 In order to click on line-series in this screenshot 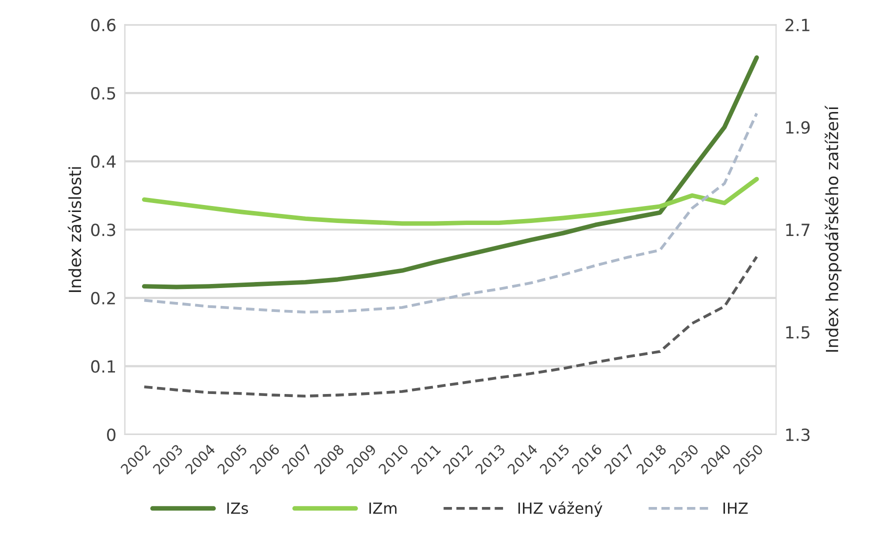, I will do `click(450, 201)`.